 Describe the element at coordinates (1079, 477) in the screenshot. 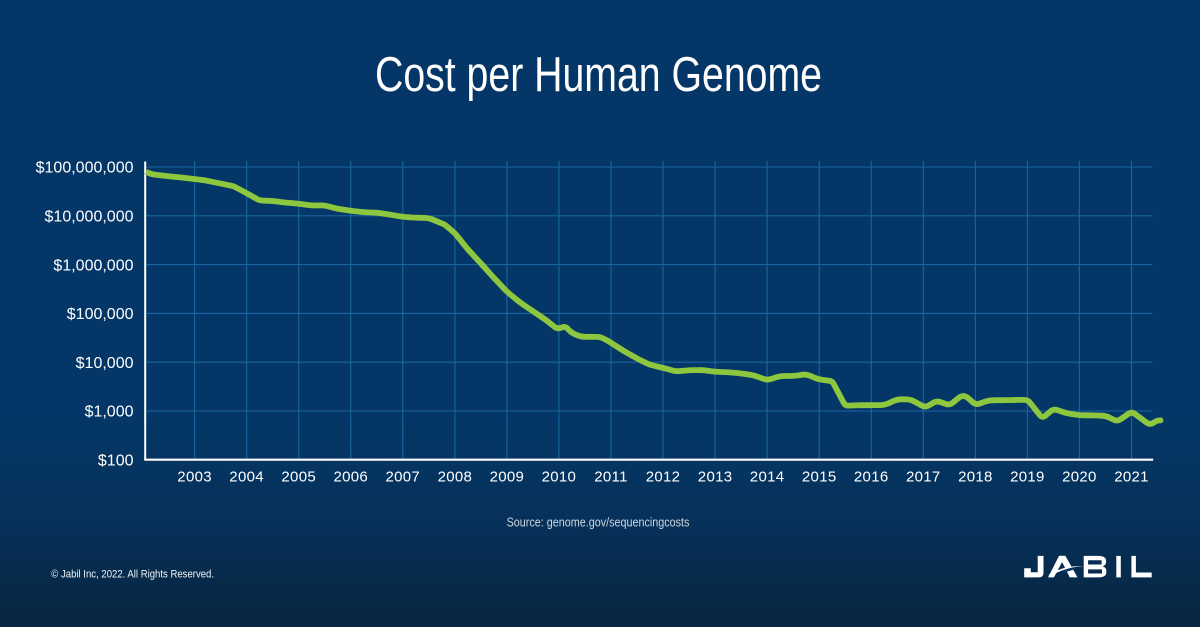

I see `svg-text: 2020` at that location.